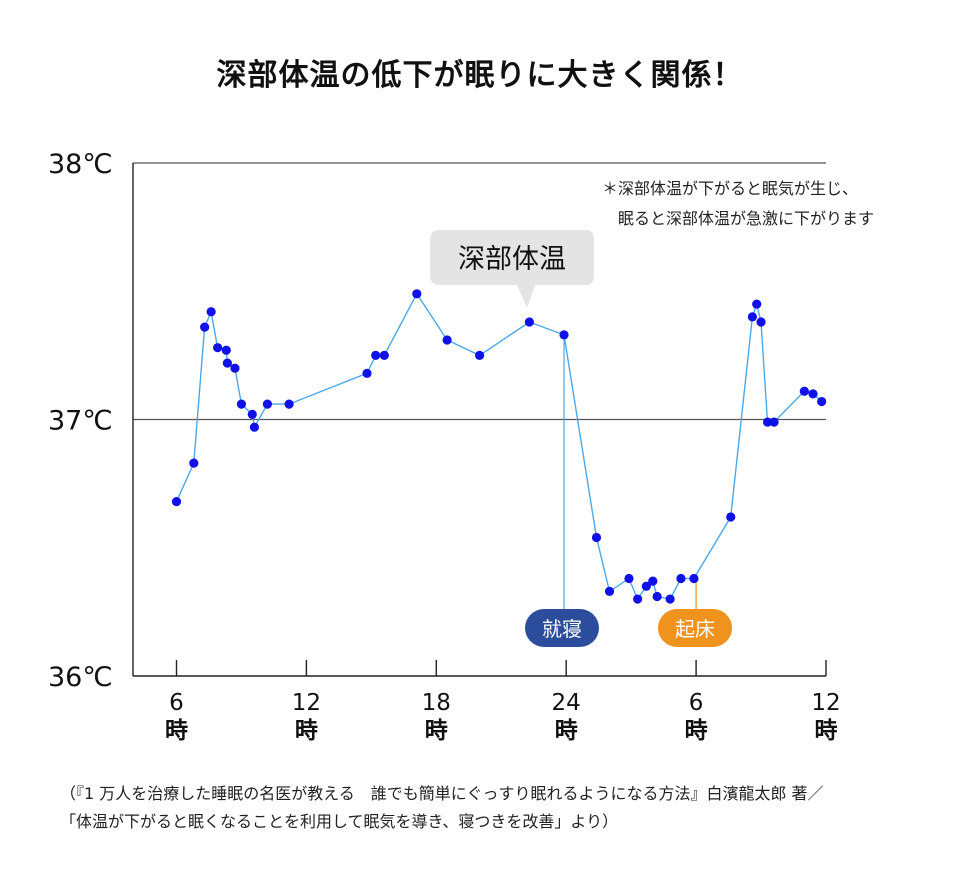  What do you see at coordinates (746, 218) in the screenshot?
I see `note-line-2: 眠ると深部体温が急激に下がります` at bounding box center [746, 218].